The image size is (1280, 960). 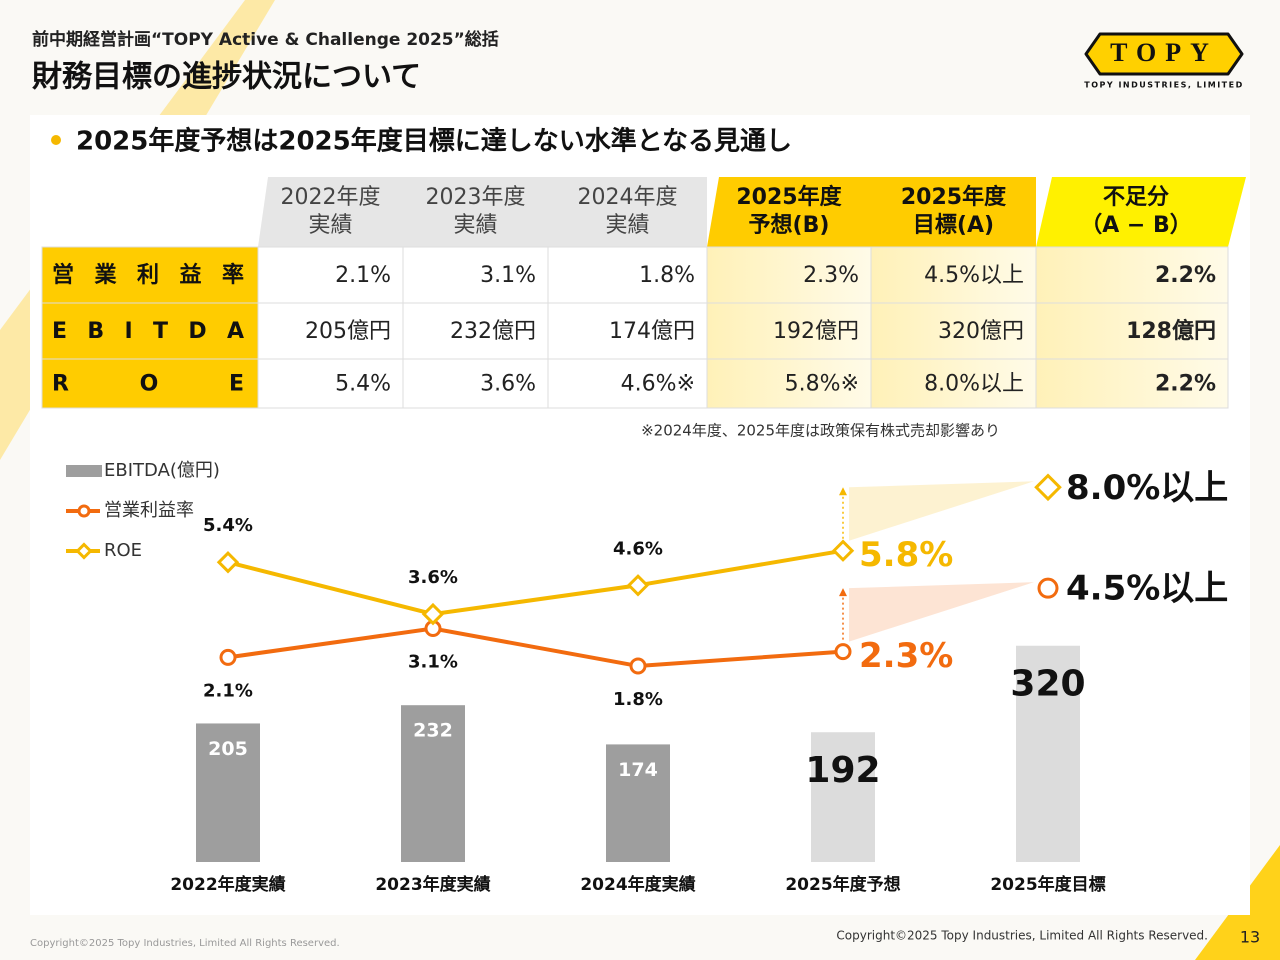 I want to click on x-tick-label: 2025年度予想, so click(x=842, y=884).